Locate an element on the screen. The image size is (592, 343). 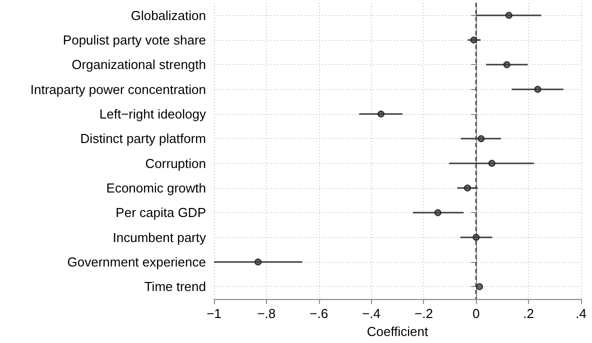
y-tick-label: Left−right ideology is located at coordinates (152, 114).